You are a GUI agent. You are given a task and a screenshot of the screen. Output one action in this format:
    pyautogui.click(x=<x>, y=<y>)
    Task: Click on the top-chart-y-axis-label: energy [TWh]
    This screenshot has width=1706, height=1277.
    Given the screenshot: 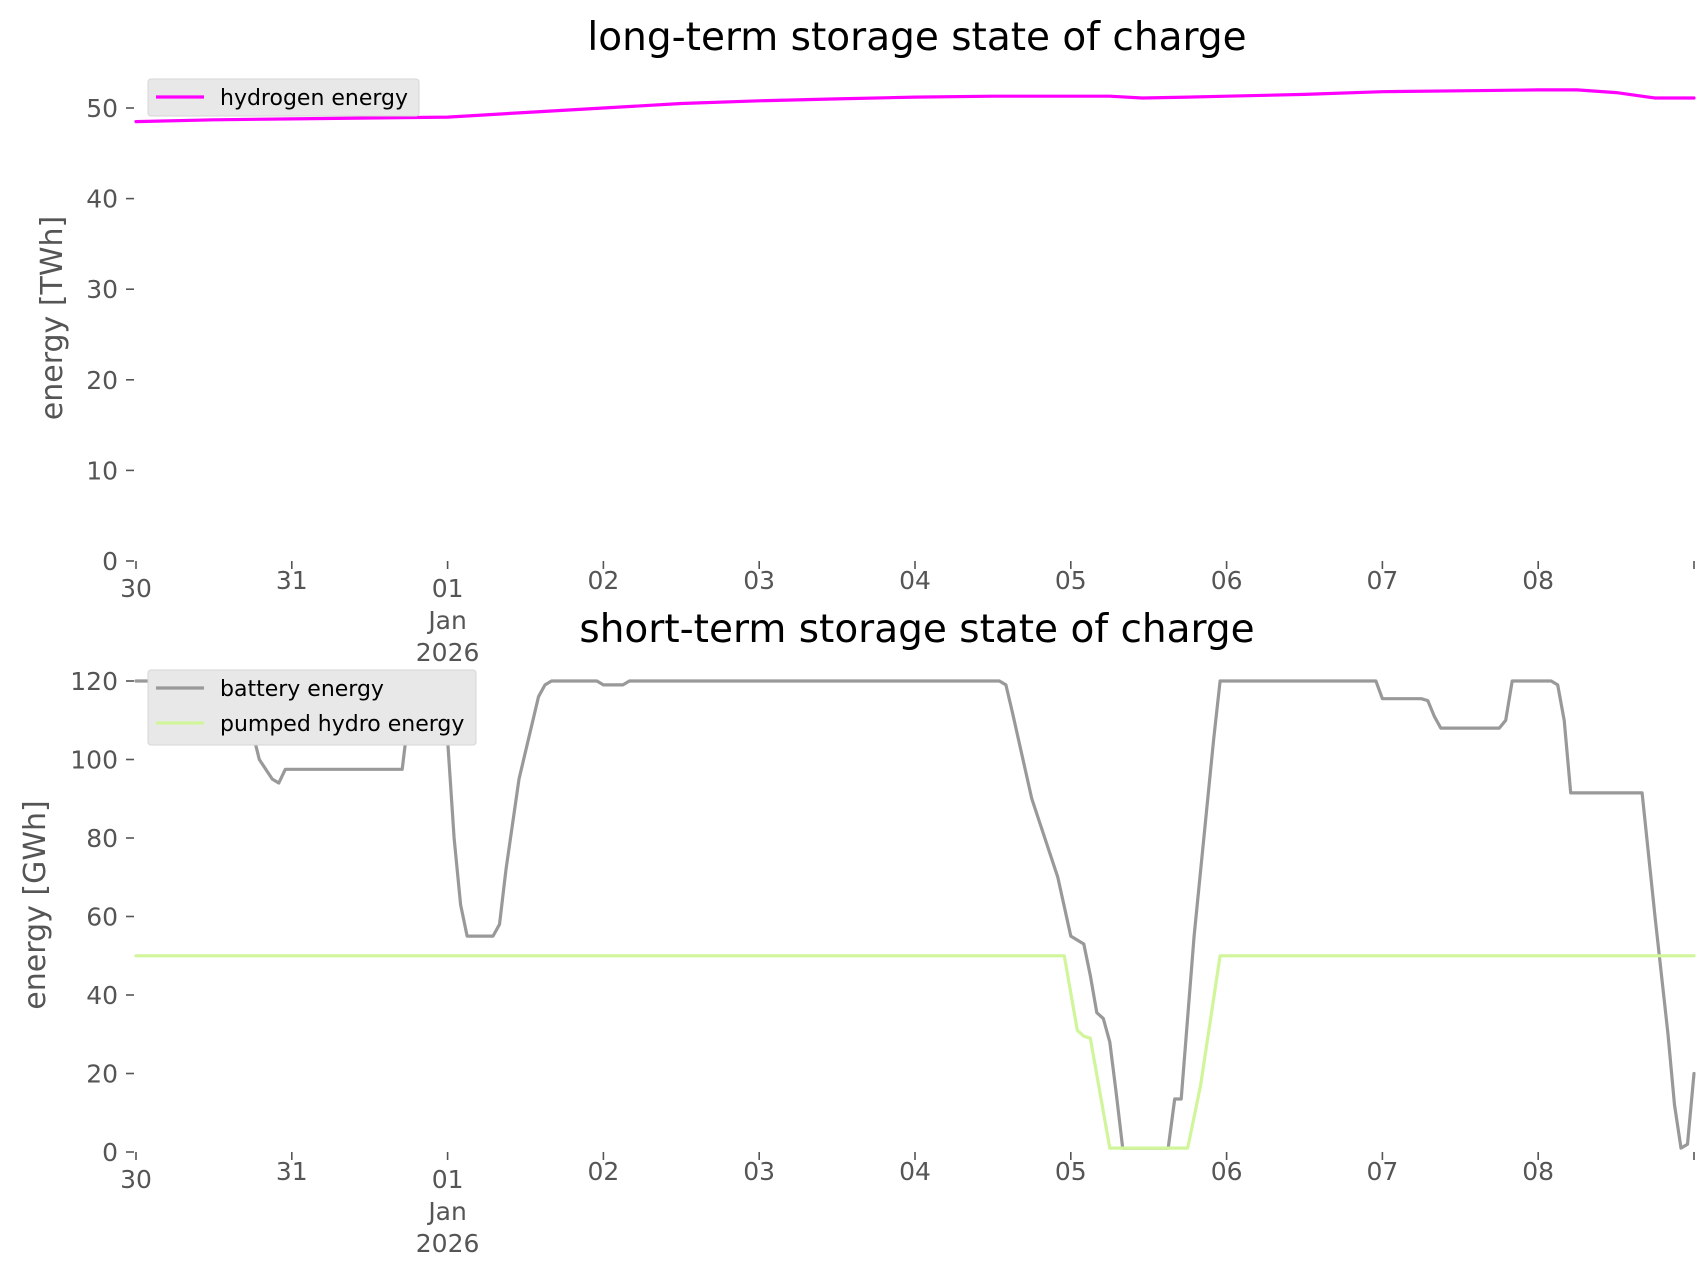 What is the action you would take?
    pyautogui.click(x=52, y=318)
    